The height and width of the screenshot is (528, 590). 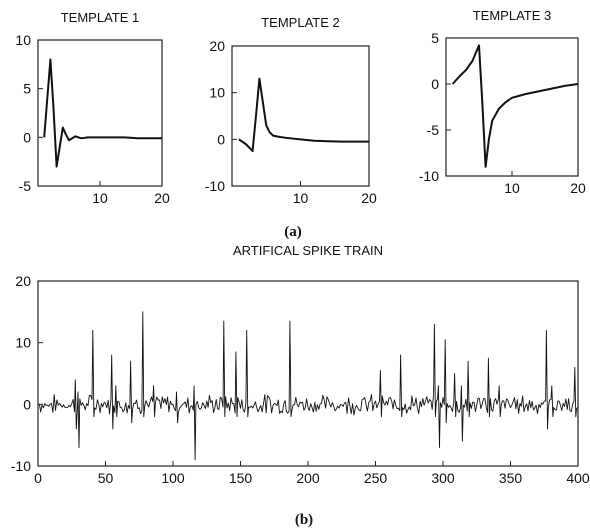 I want to click on template-1-plot: TEMPLATE 1 10 5 0 -5 10 20, so click(x=92, y=108).